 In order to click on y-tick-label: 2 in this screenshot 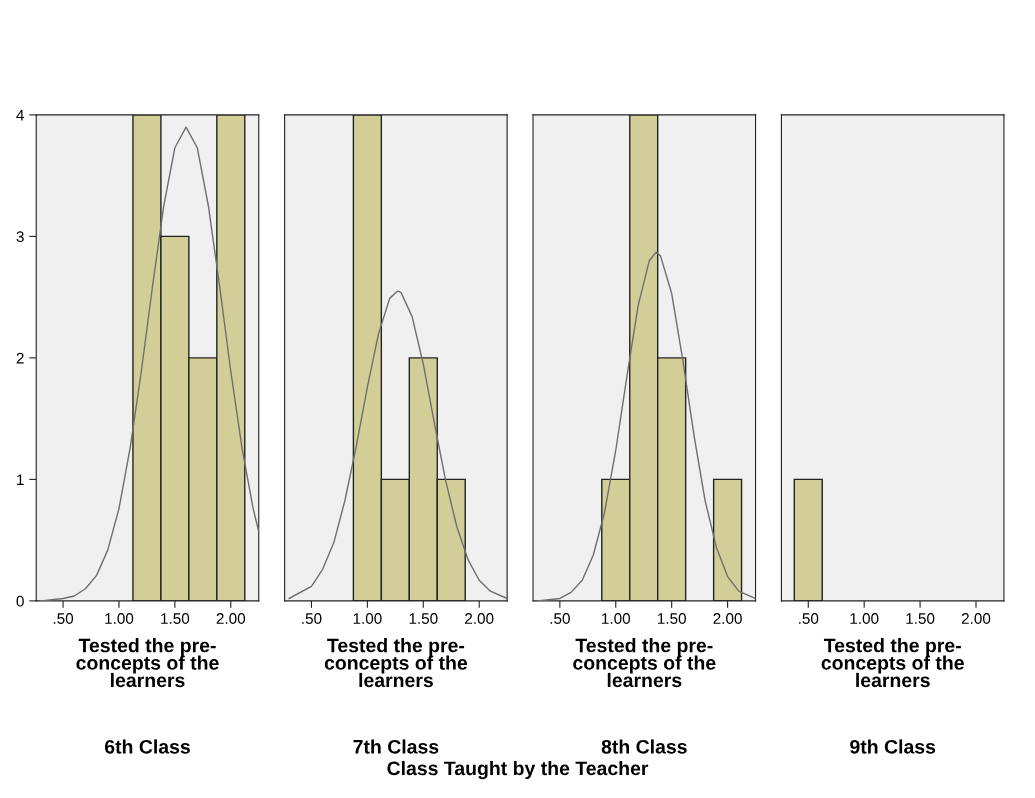, I will do `click(20, 358)`.